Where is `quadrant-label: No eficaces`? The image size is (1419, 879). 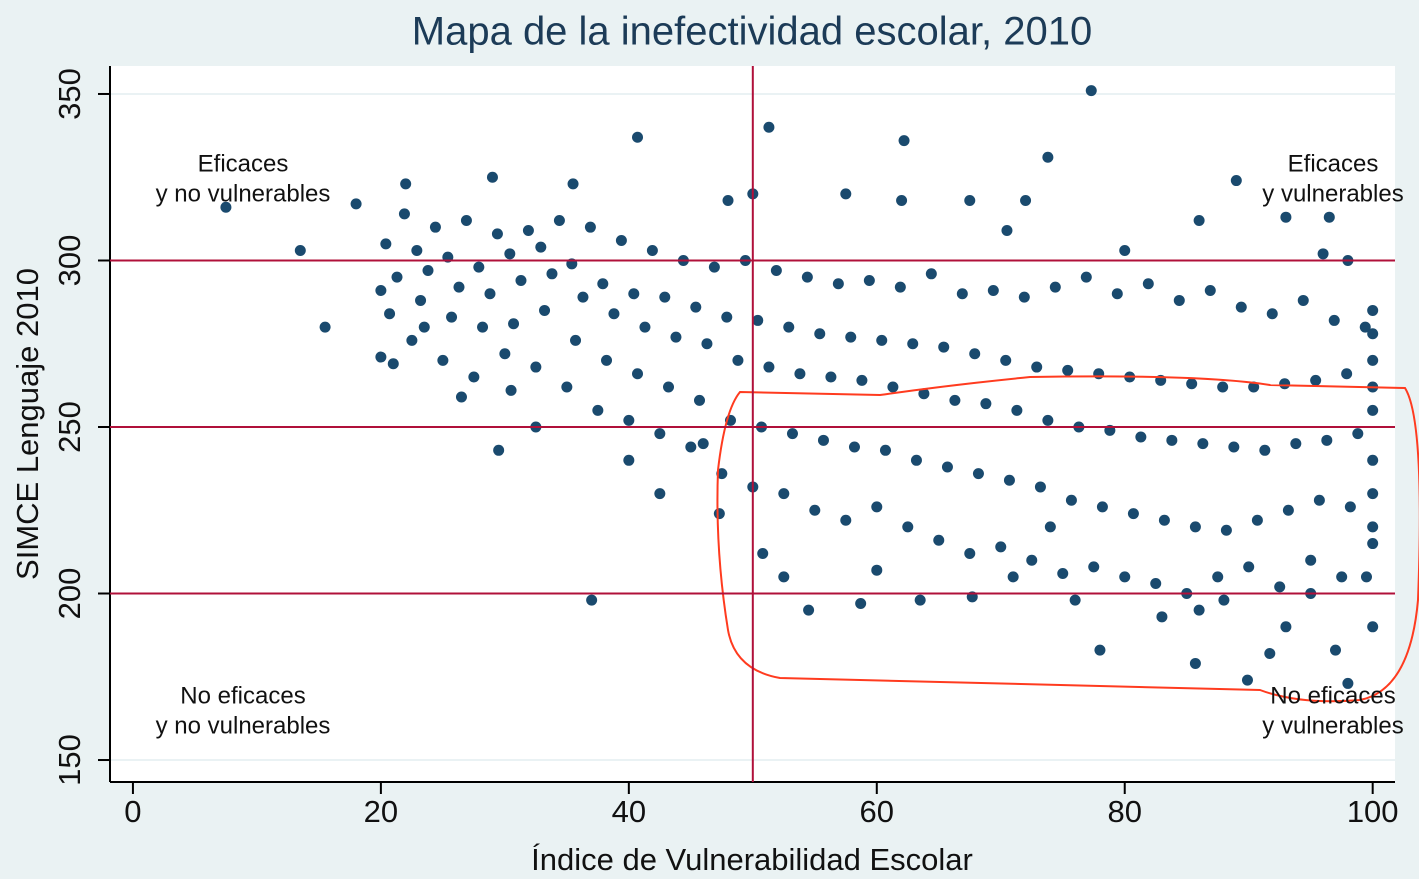
quadrant-label: No eficaces is located at coordinates (242, 695).